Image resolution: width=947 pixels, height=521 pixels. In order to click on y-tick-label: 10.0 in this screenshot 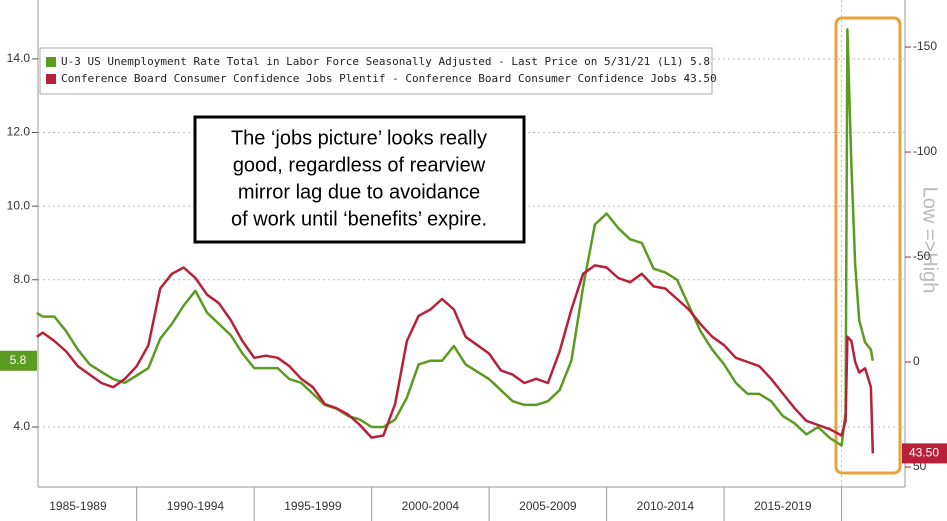, I will do `click(19, 205)`.